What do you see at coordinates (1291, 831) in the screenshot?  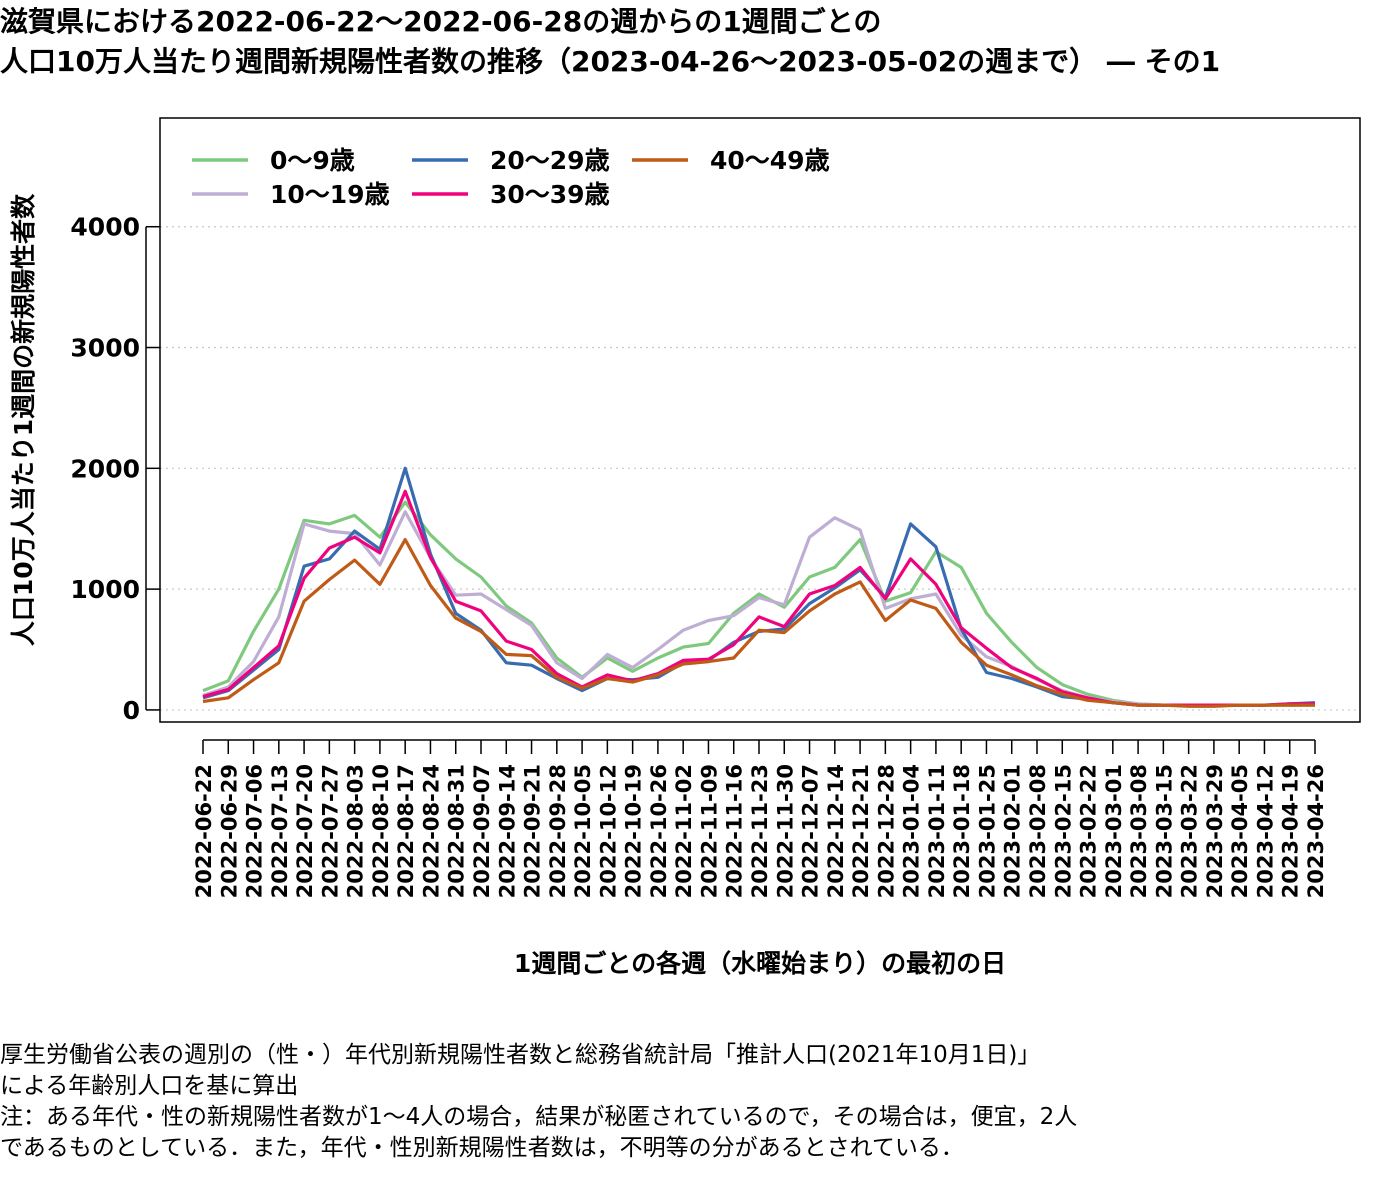 I see `x-tick-label: 2023-04-19` at bounding box center [1291, 831].